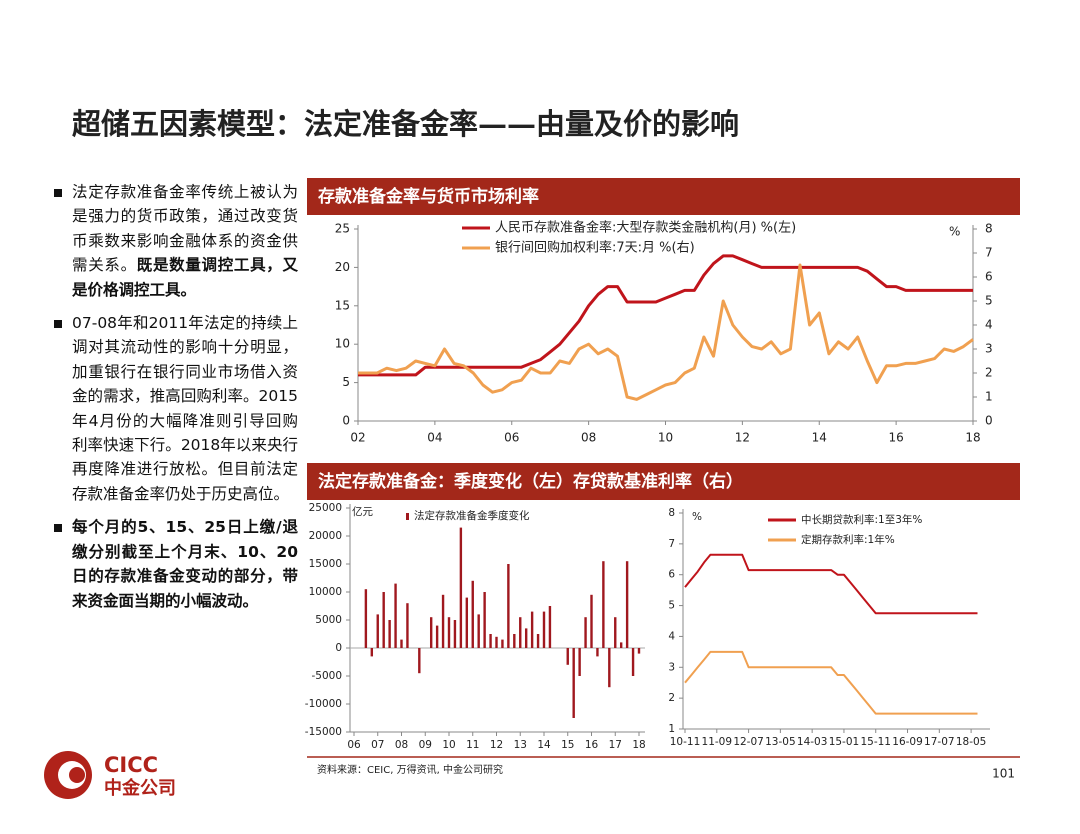  What do you see at coordinates (323, 732) in the screenshot?
I see `y-tick-label: -15000` at bounding box center [323, 732].